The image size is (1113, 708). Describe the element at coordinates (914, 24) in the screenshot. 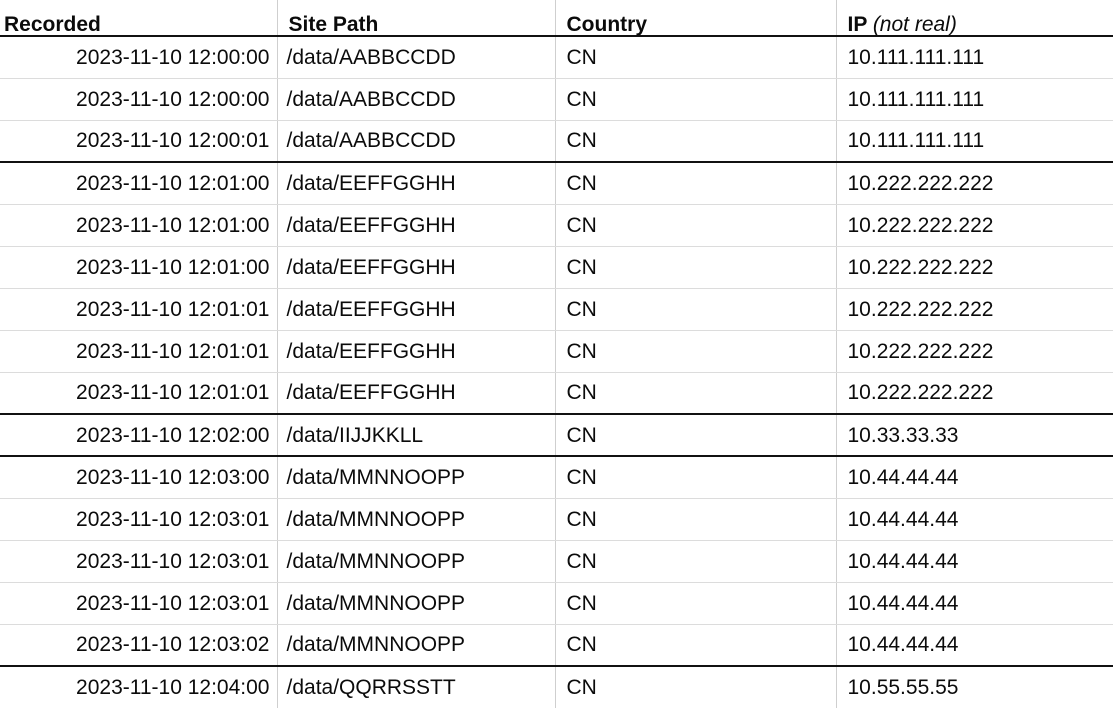

I see `column-header-ip-note: (not real)` at that location.